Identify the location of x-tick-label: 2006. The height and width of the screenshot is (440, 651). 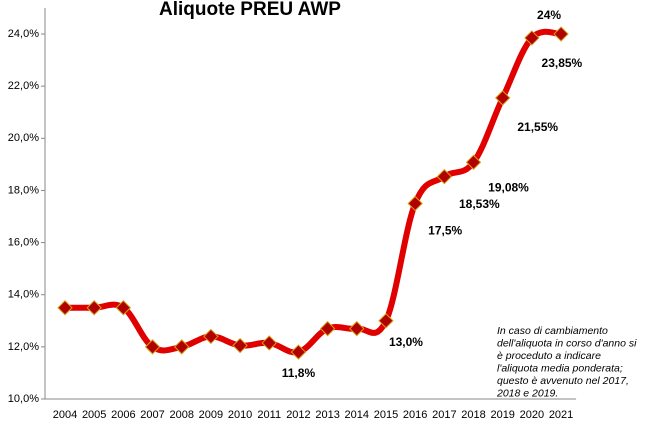
(123, 415).